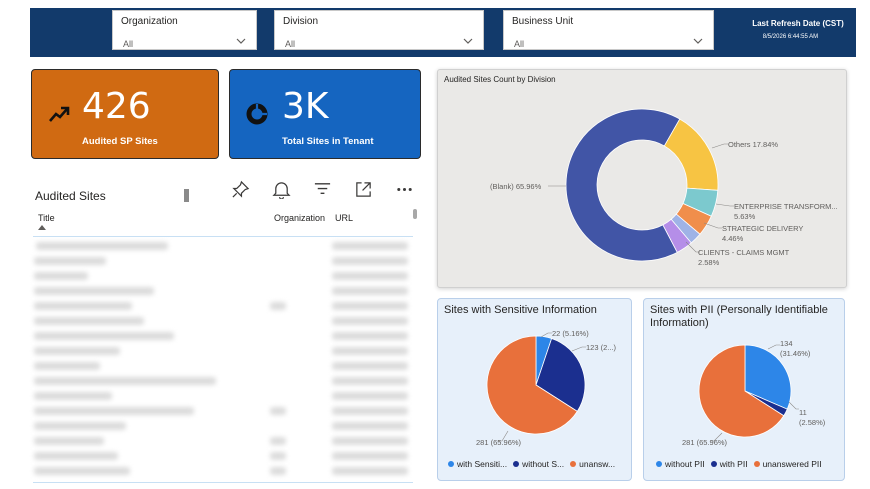 Image resolution: width=870 pixels, height=489 pixels. Describe the element at coordinates (223, 482) in the screenshot. I see `table-footer-divider` at that location.